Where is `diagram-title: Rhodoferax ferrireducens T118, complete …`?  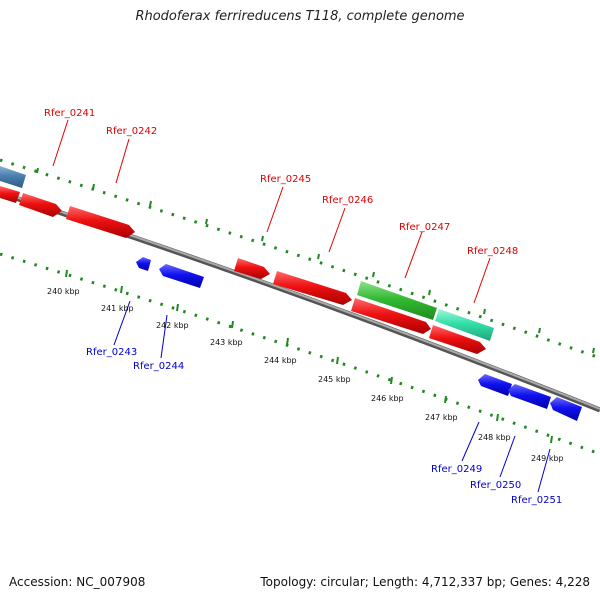 diagram-title: Rhodoferax ferrireducens T118, complete … is located at coordinates (300, 16).